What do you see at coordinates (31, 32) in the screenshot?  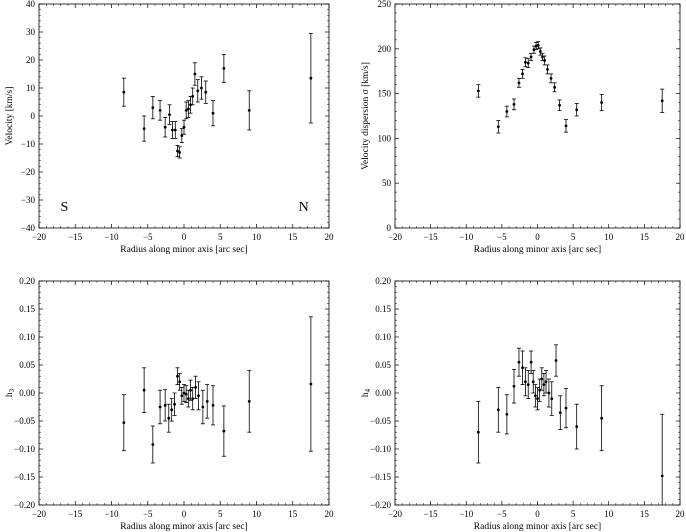 I see `y-tick-label: 30` at bounding box center [31, 32].